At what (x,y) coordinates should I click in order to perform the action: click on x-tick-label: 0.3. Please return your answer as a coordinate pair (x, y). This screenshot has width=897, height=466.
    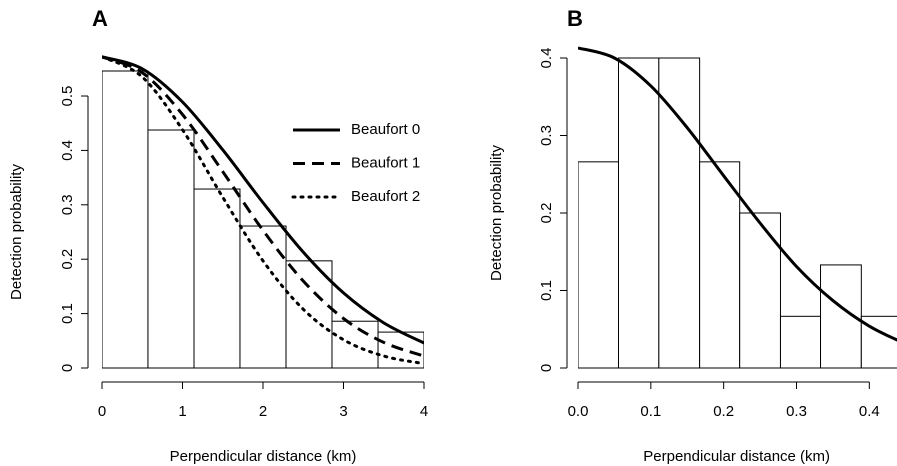
    Looking at the image, I should click on (796, 411).